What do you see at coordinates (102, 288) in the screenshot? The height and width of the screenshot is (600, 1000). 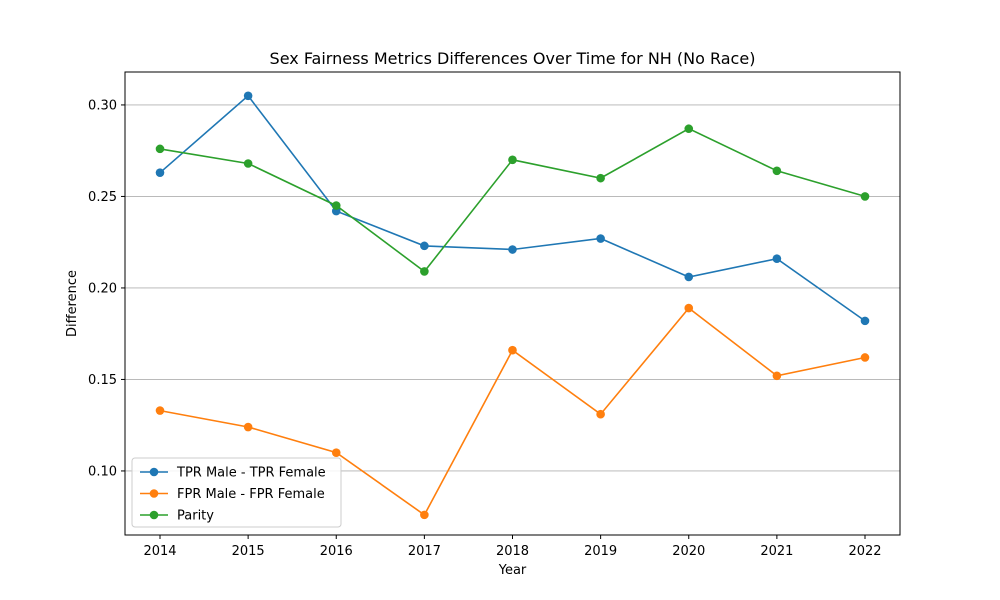 I see `y-tick-label: 0.20` at bounding box center [102, 288].